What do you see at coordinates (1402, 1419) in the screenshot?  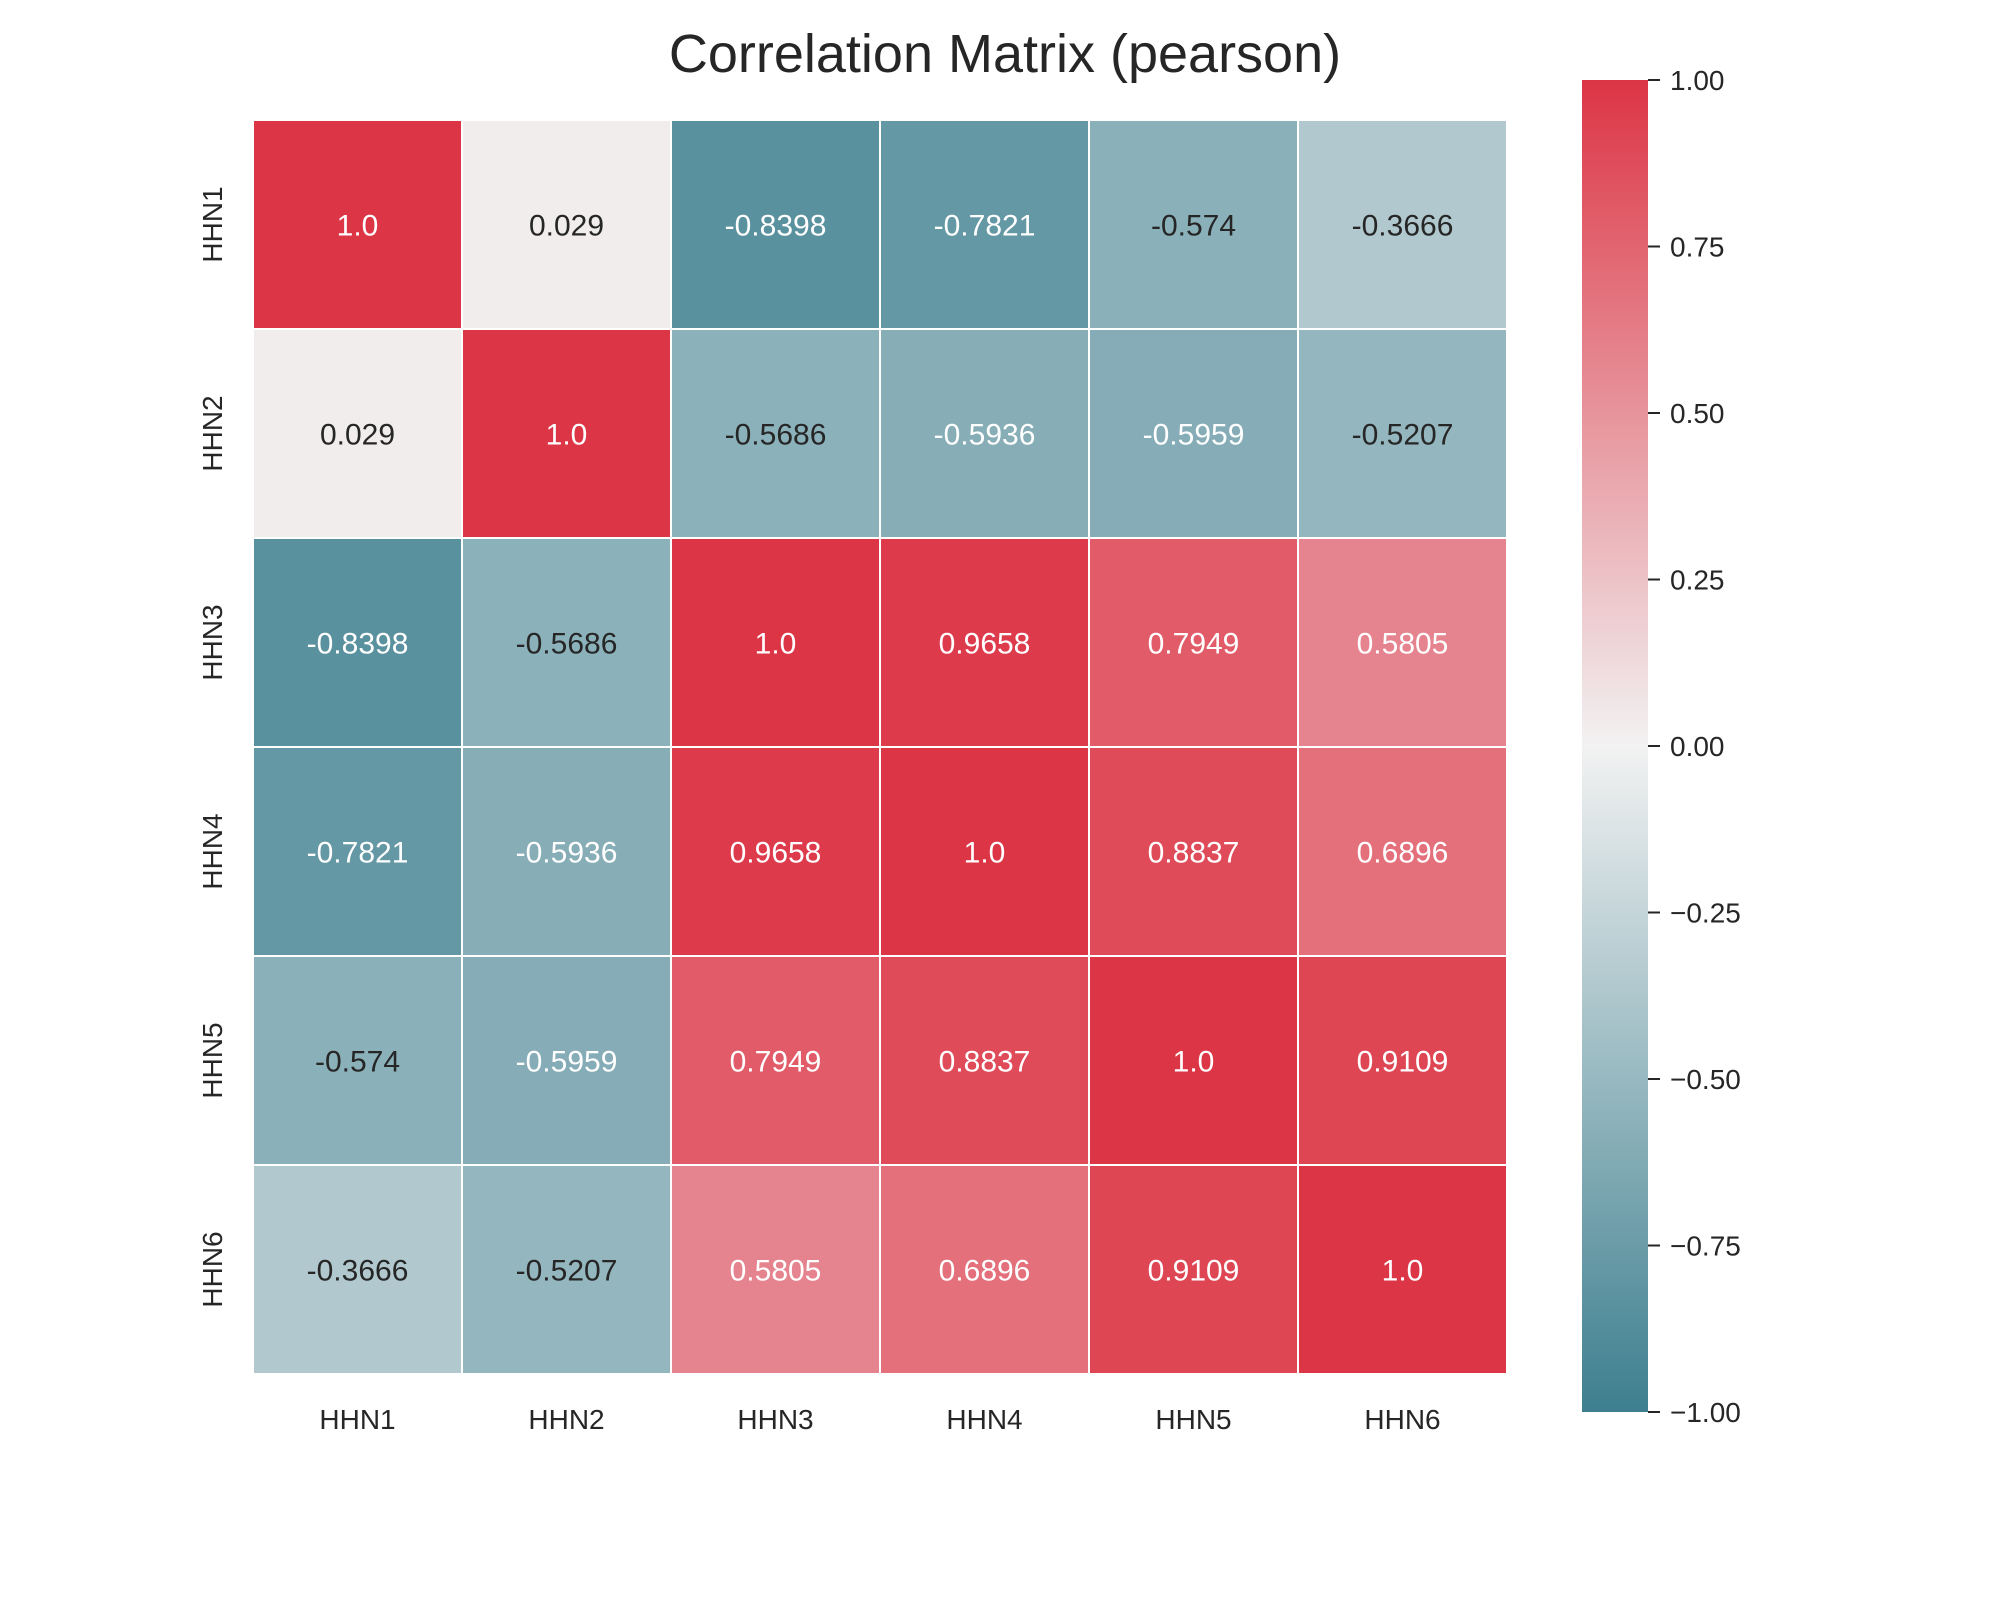 I see `x-tick-label: HHN6` at bounding box center [1402, 1419].